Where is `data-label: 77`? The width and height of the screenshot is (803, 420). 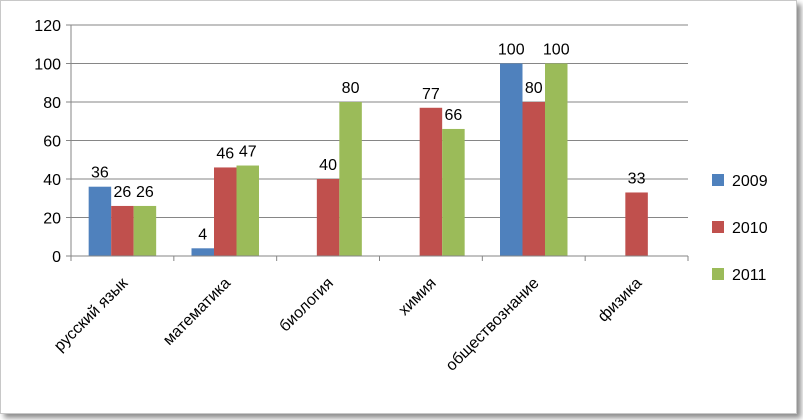 data-label: 77 is located at coordinates (431, 94).